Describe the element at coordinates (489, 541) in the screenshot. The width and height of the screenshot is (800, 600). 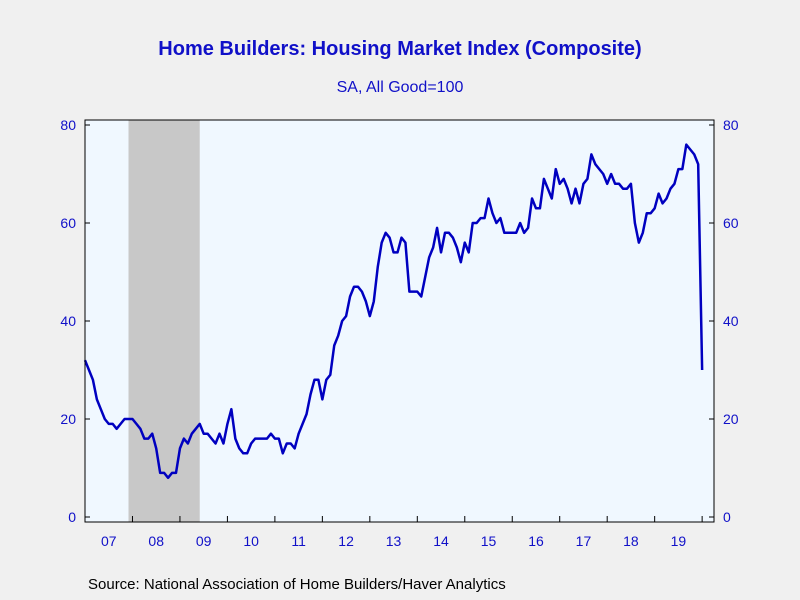
I see `x-tick-label: 15` at that location.